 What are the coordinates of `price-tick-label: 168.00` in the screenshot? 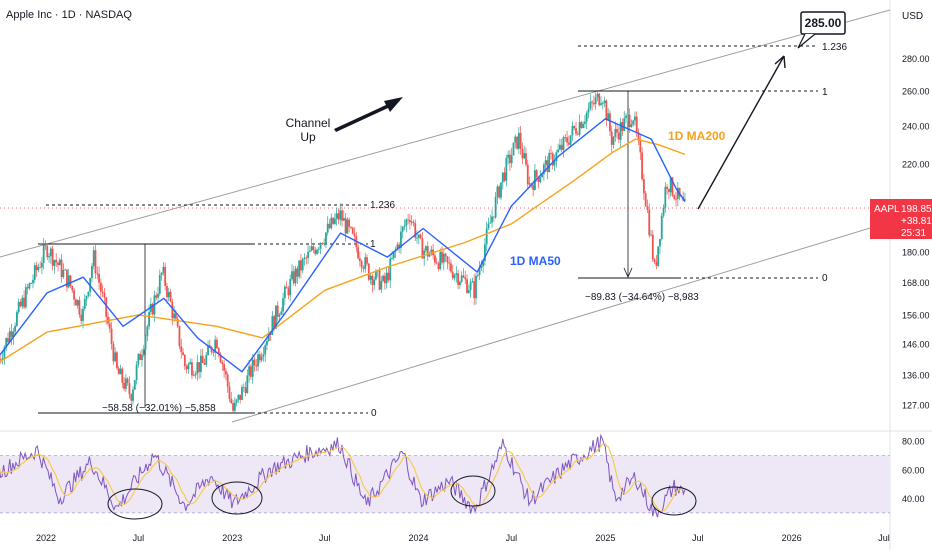 It's located at (916, 283).